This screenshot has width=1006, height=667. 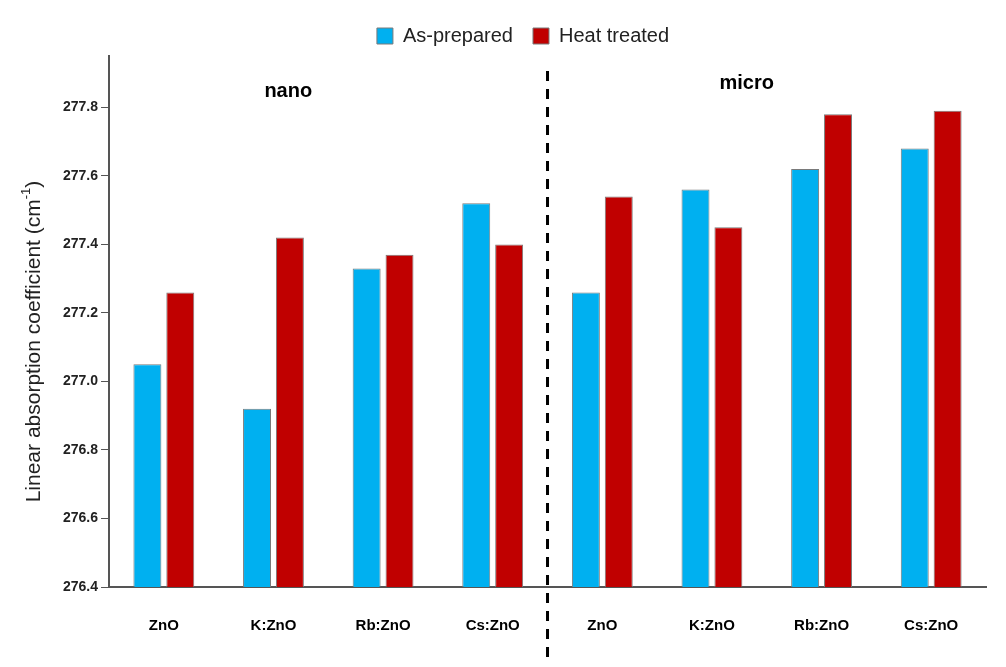 I want to click on y-axis-title: Linear absorption coefficient (cm-1), so click(x=30, y=341).